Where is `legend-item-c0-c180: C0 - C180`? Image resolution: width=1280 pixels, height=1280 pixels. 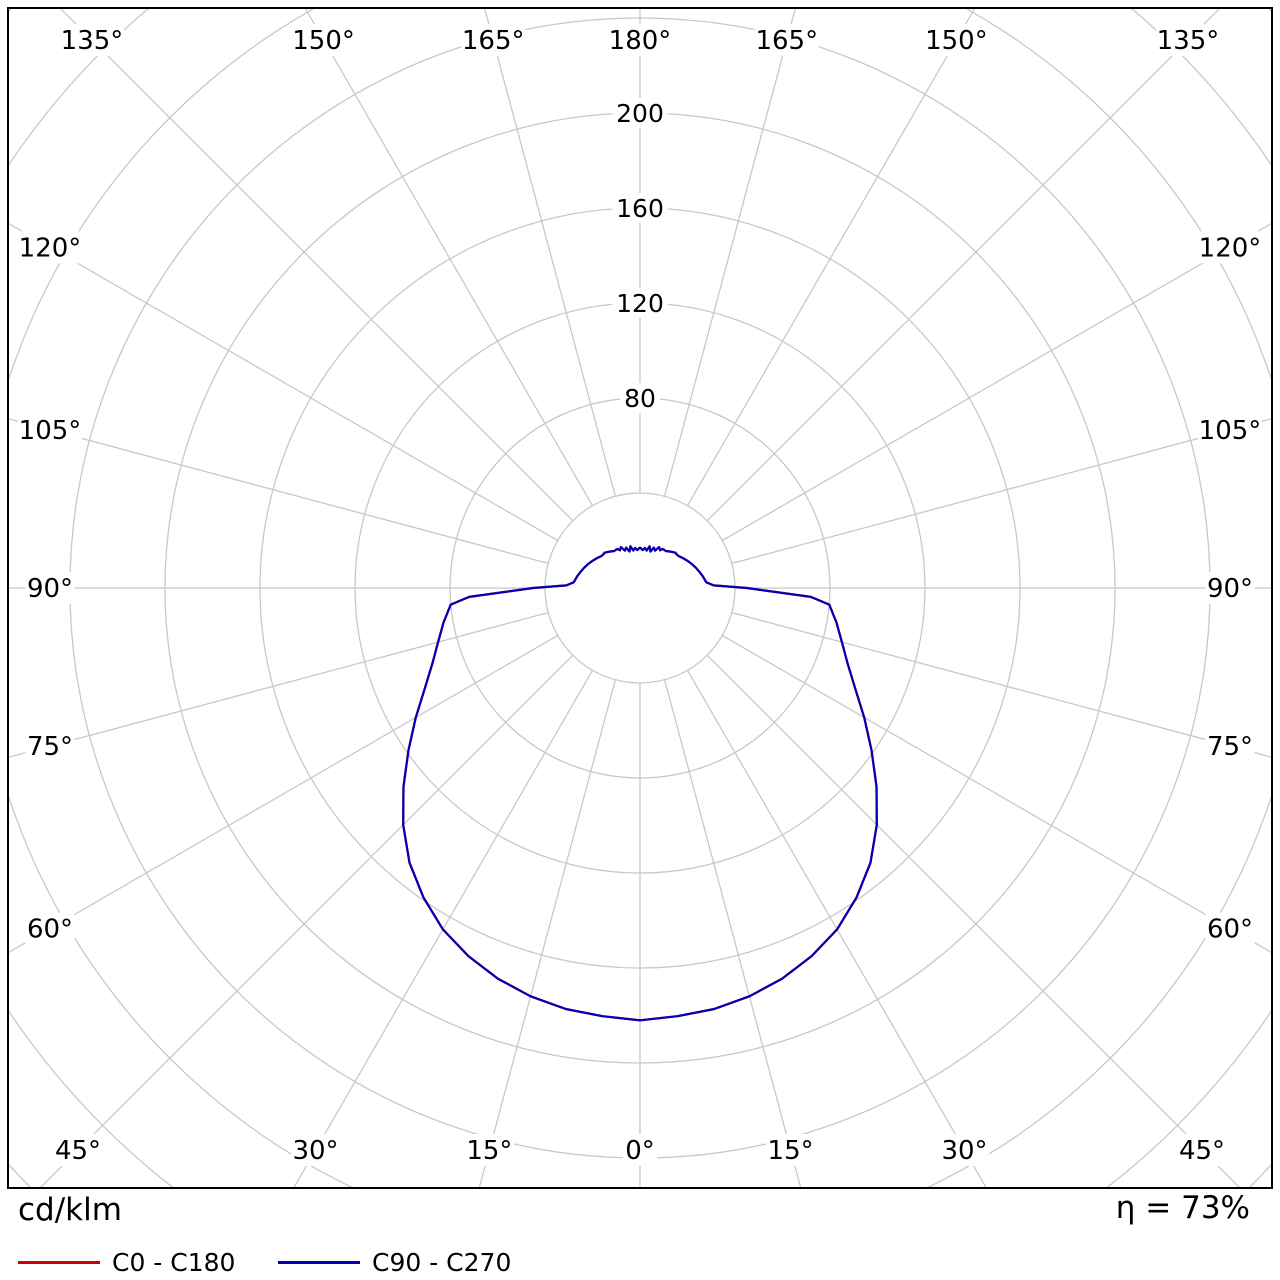
legend-item-c0-c180: C0 - C180 is located at coordinates (126, 1262).